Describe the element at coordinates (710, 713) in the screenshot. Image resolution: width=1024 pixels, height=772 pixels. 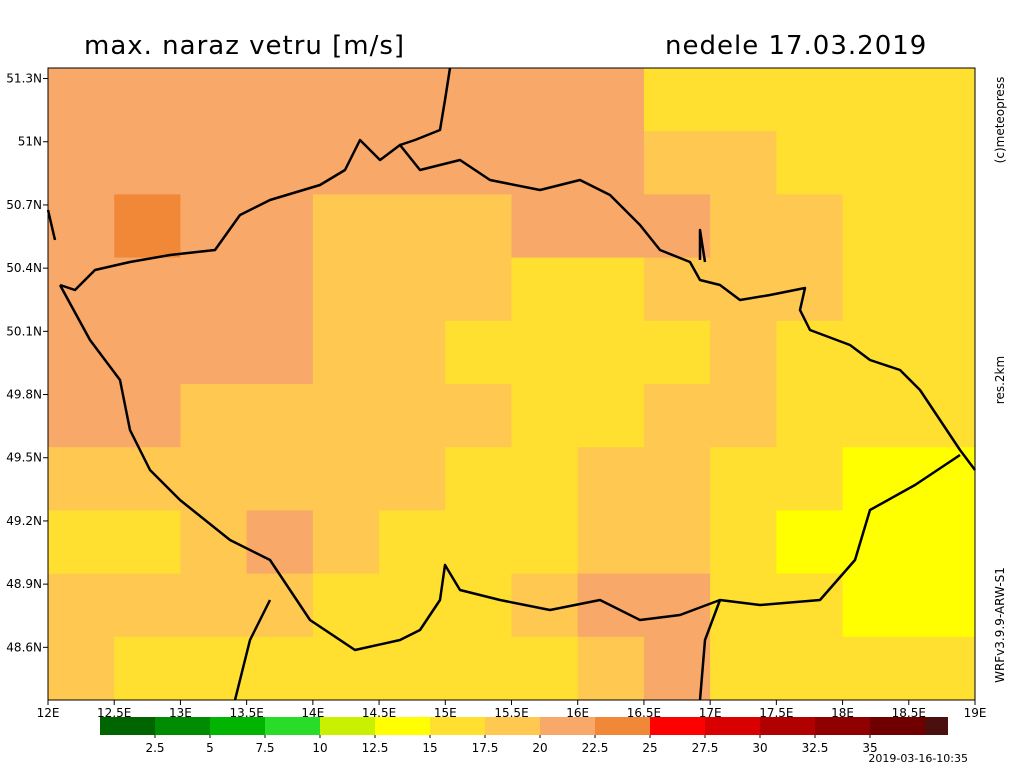
I see `lon-tick-label: 17E` at that location.